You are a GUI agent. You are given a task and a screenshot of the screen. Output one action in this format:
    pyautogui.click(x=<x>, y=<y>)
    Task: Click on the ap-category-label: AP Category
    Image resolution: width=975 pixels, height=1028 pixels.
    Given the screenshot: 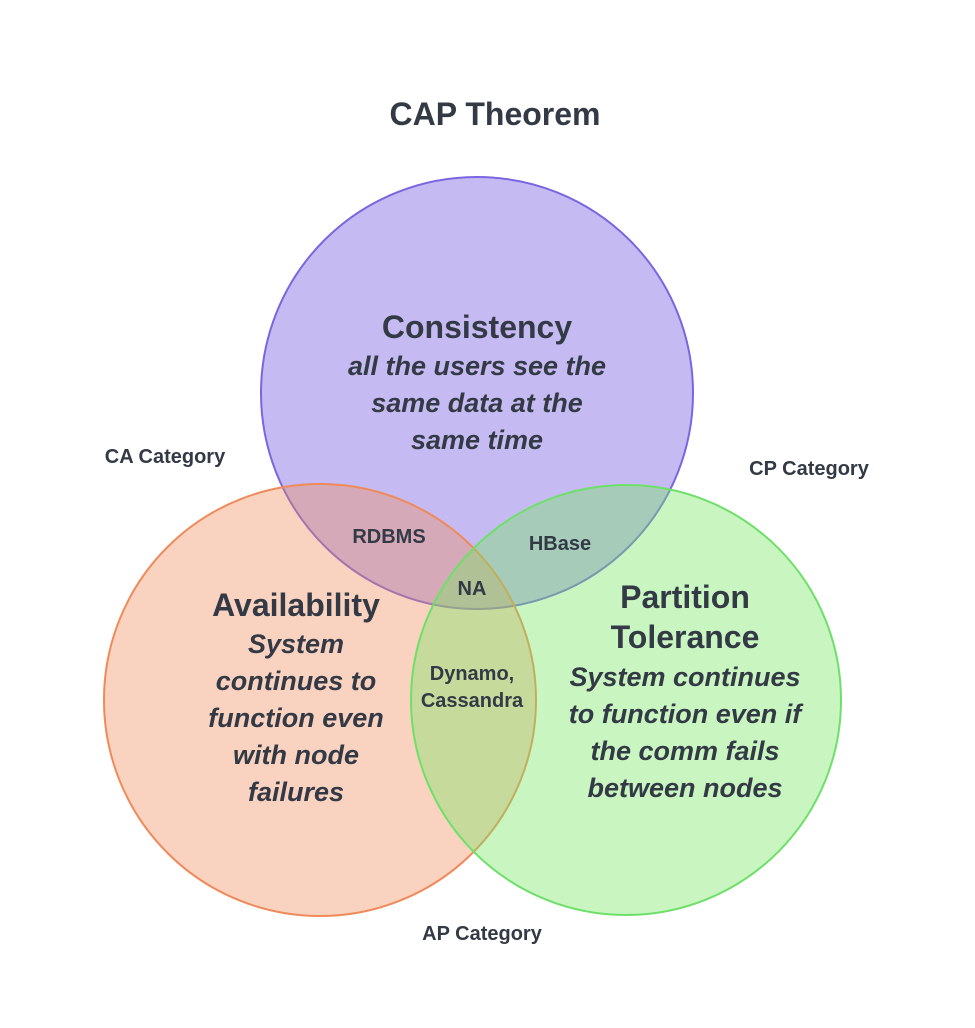 What is the action you would take?
    pyautogui.click(x=482, y=934)
    